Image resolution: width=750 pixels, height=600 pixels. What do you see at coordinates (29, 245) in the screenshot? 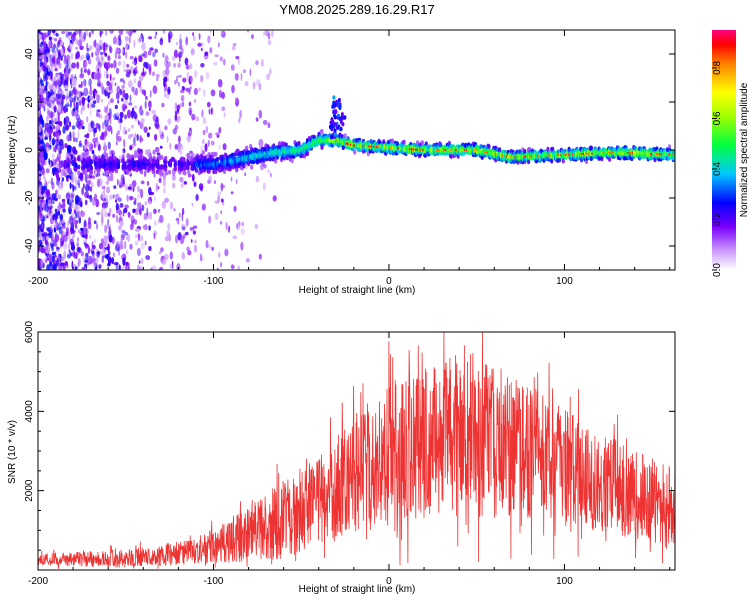
I see `y-tick-label: -40` at bounding box center [29, 245].